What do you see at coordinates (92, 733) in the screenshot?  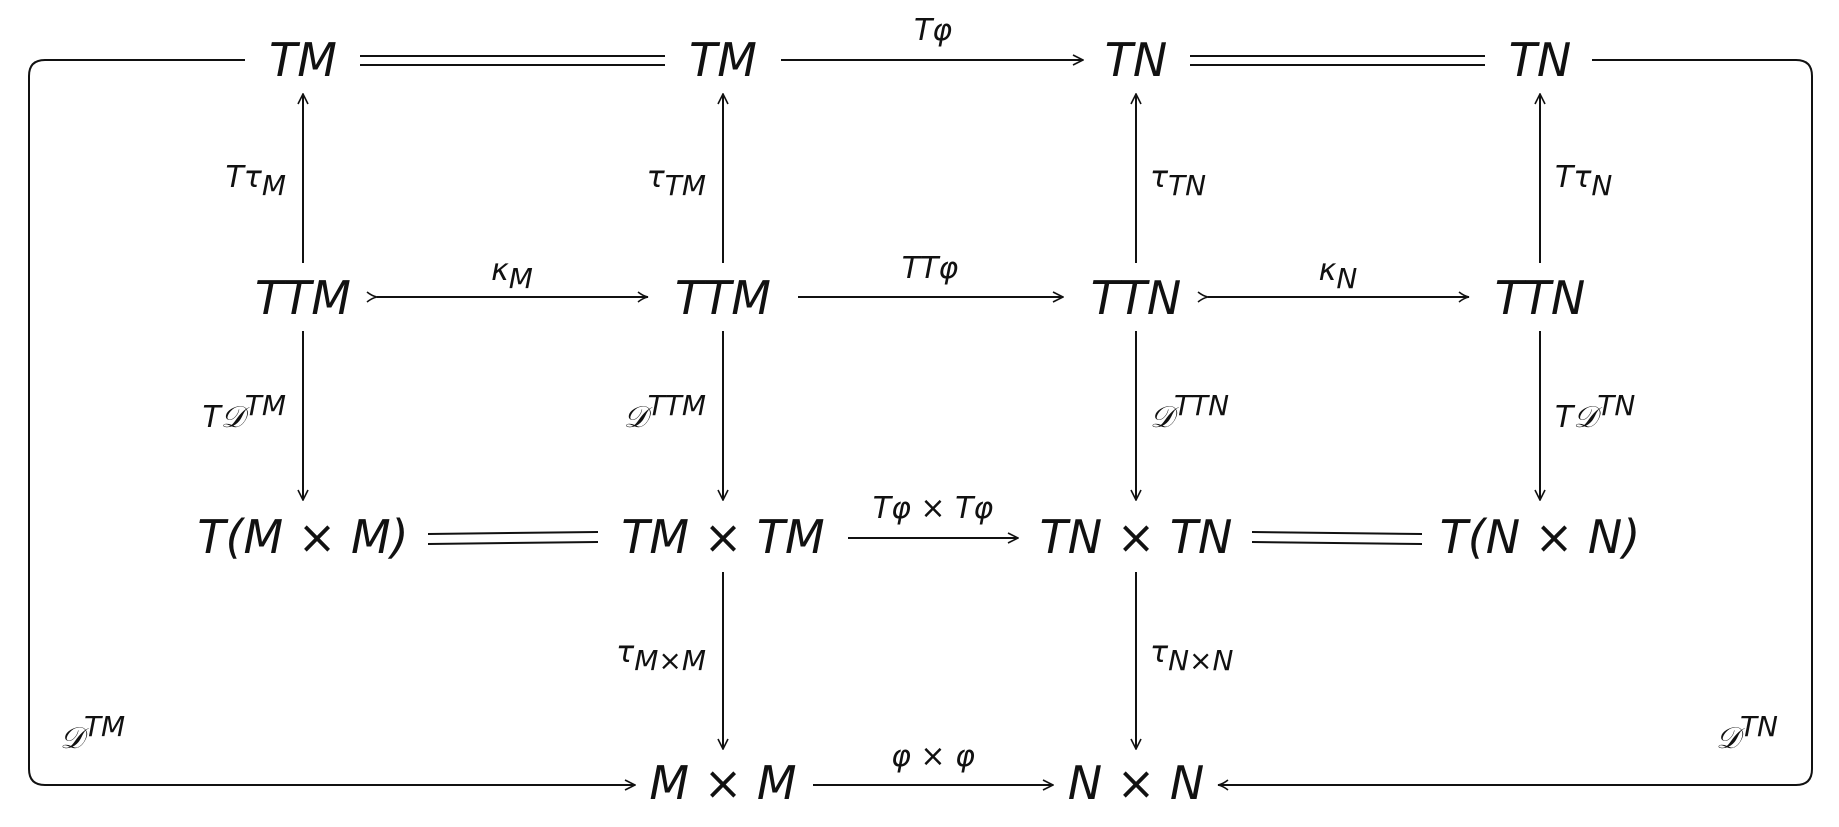 I see `label-d-tm-outer: 𝒟TM` at bounding box center [92, 733].